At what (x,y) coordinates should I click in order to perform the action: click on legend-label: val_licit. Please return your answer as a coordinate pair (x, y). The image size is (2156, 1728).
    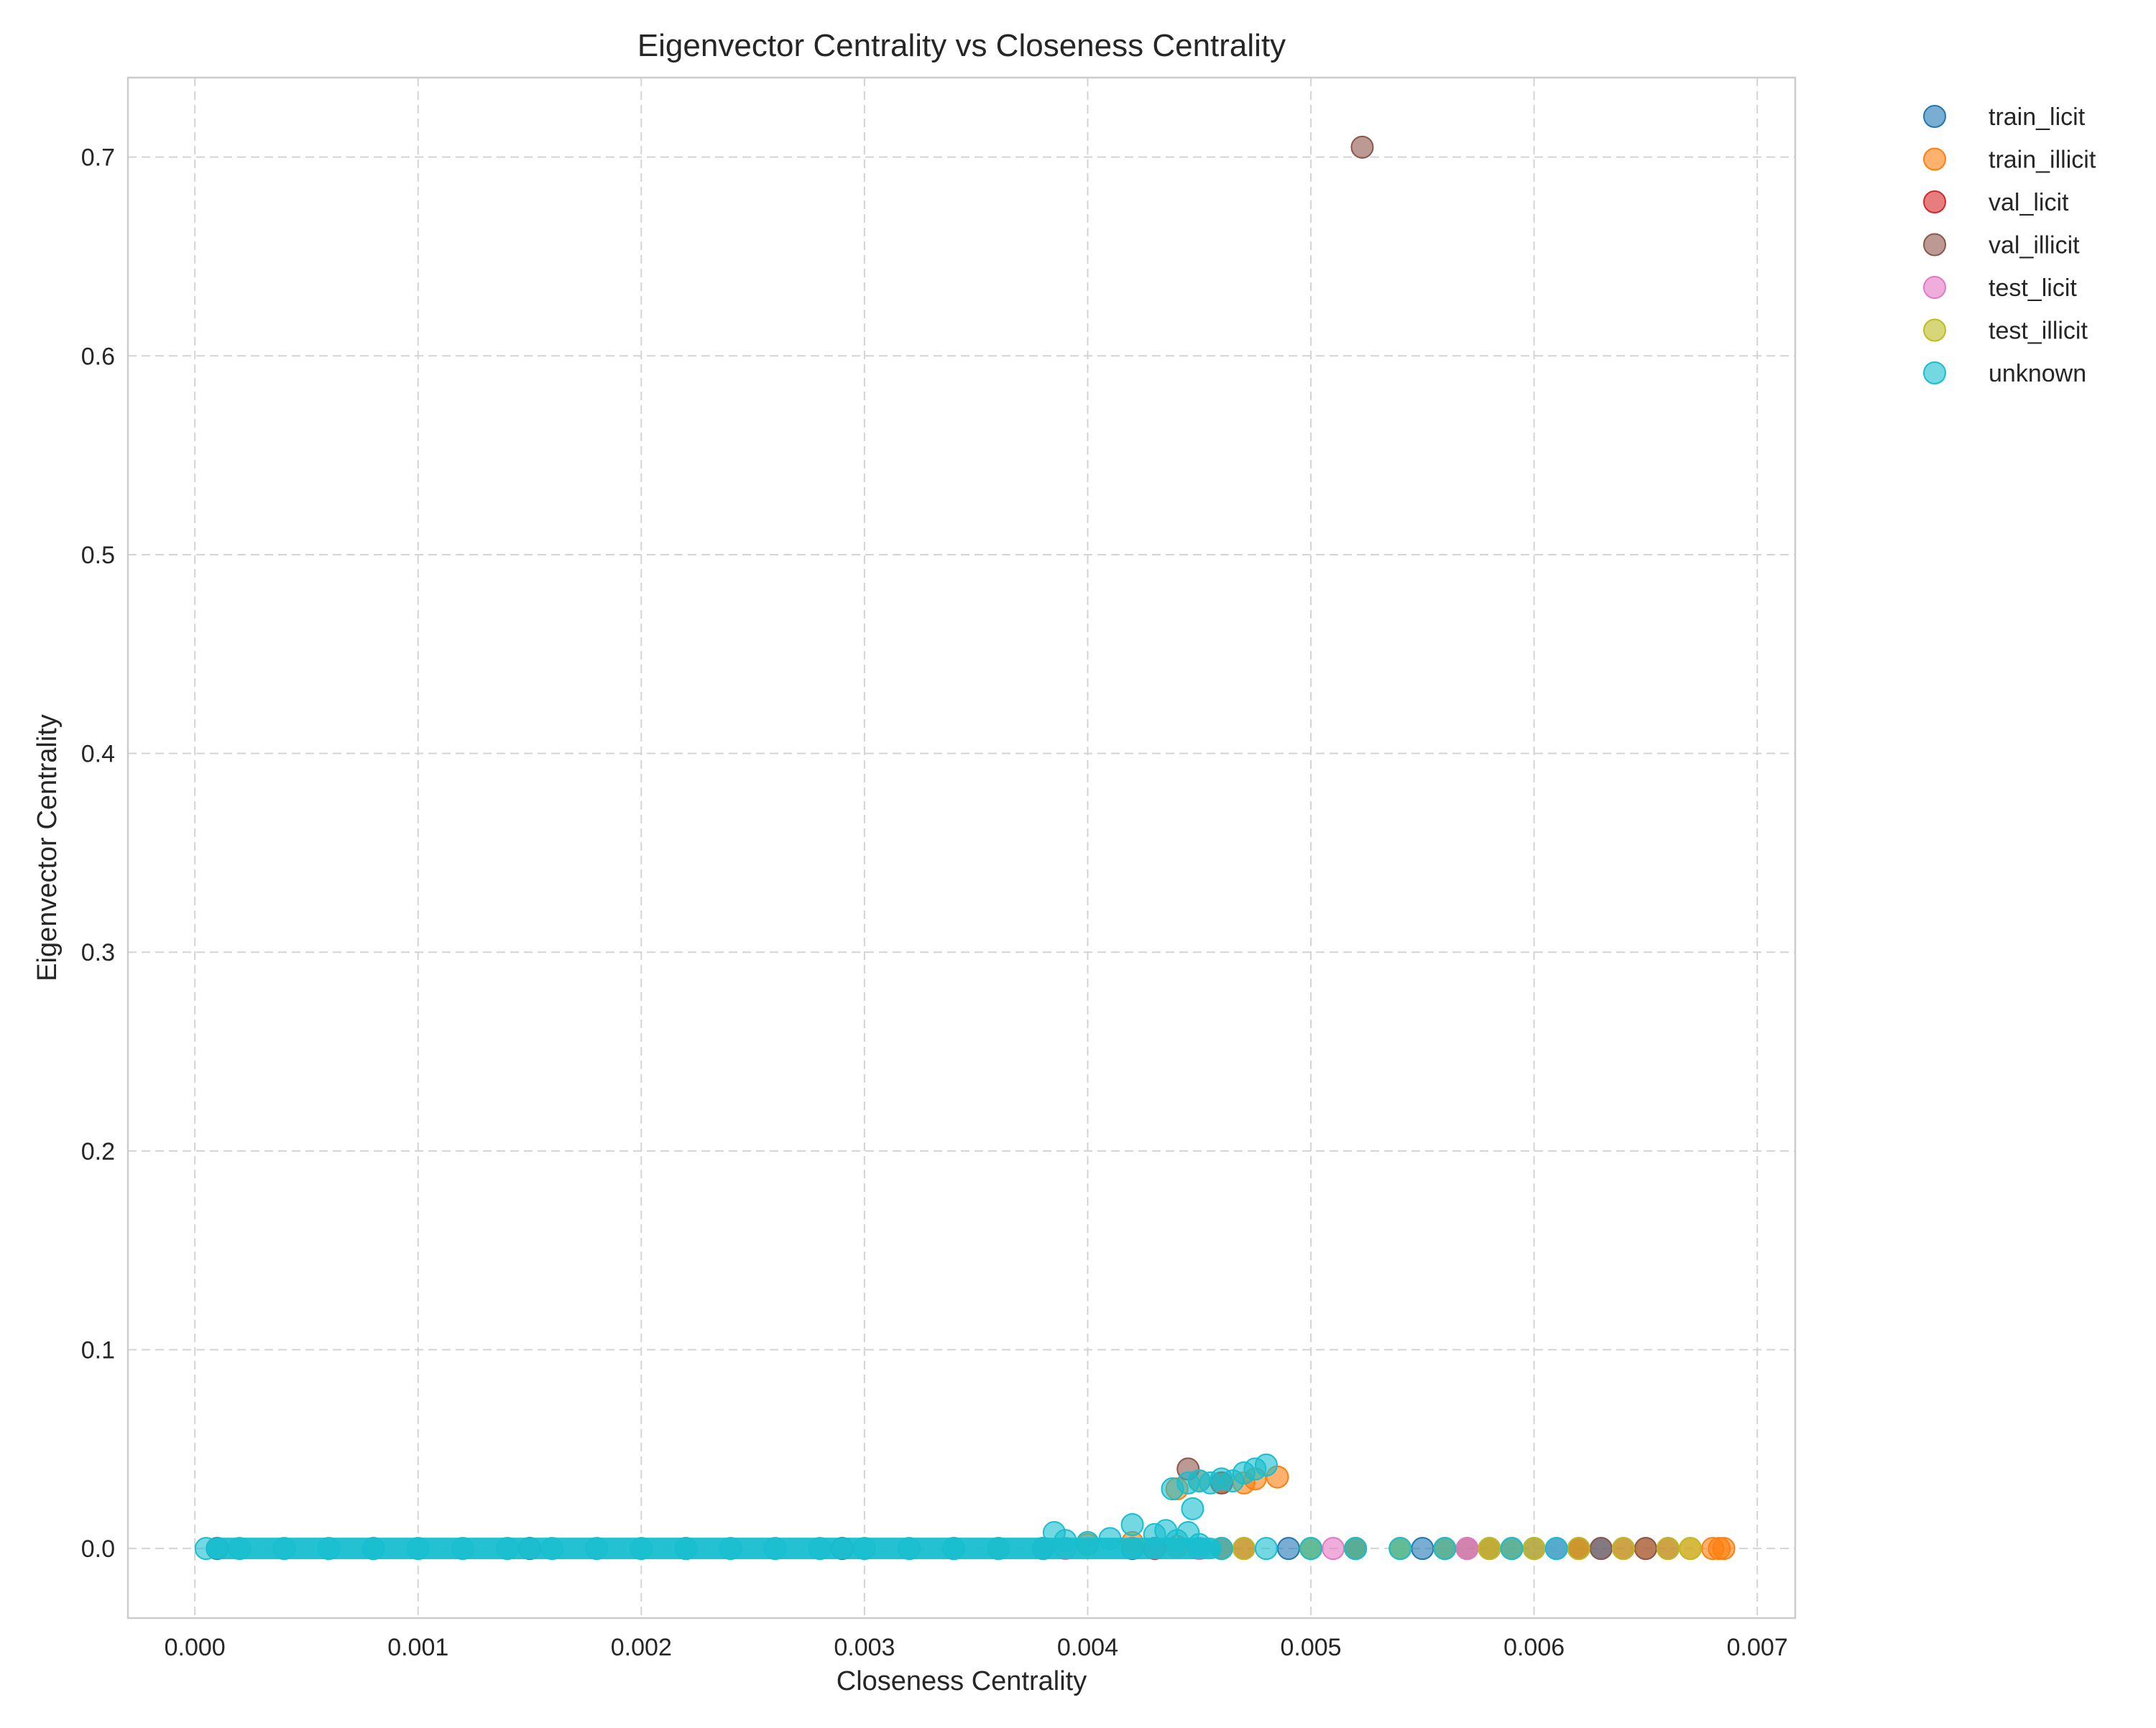
    Looking at the image, I should click on (2029, 202).